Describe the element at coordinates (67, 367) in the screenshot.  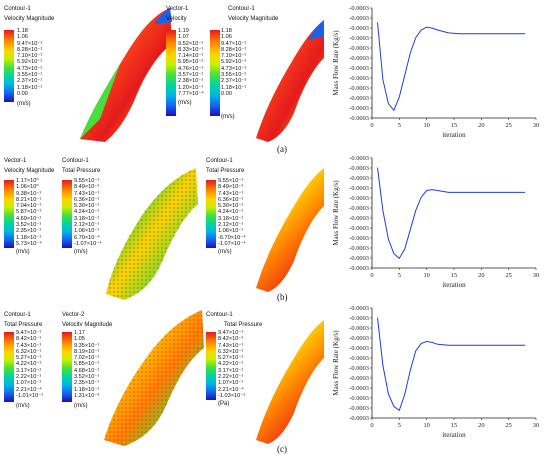
I see `colorbar-c2` at that location.